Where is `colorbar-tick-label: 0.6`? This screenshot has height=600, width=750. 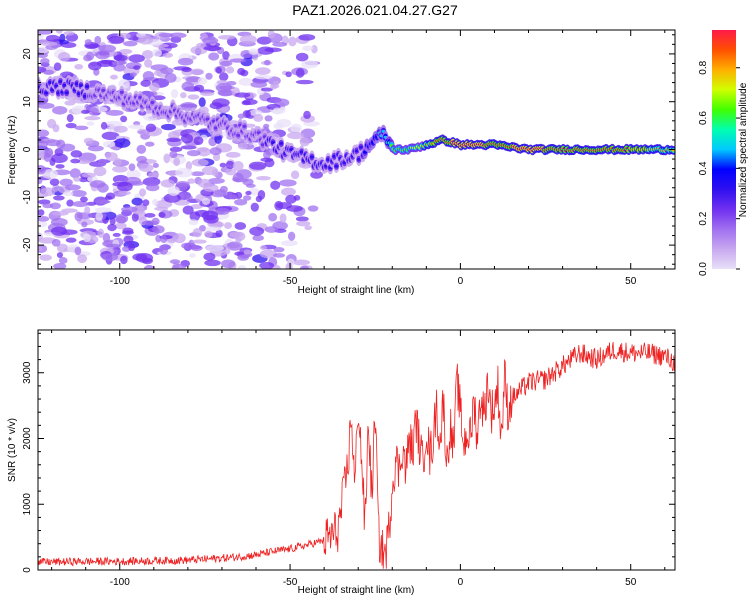
colorbar-tick-label: 0.6 is located at coordinates (703, 118).